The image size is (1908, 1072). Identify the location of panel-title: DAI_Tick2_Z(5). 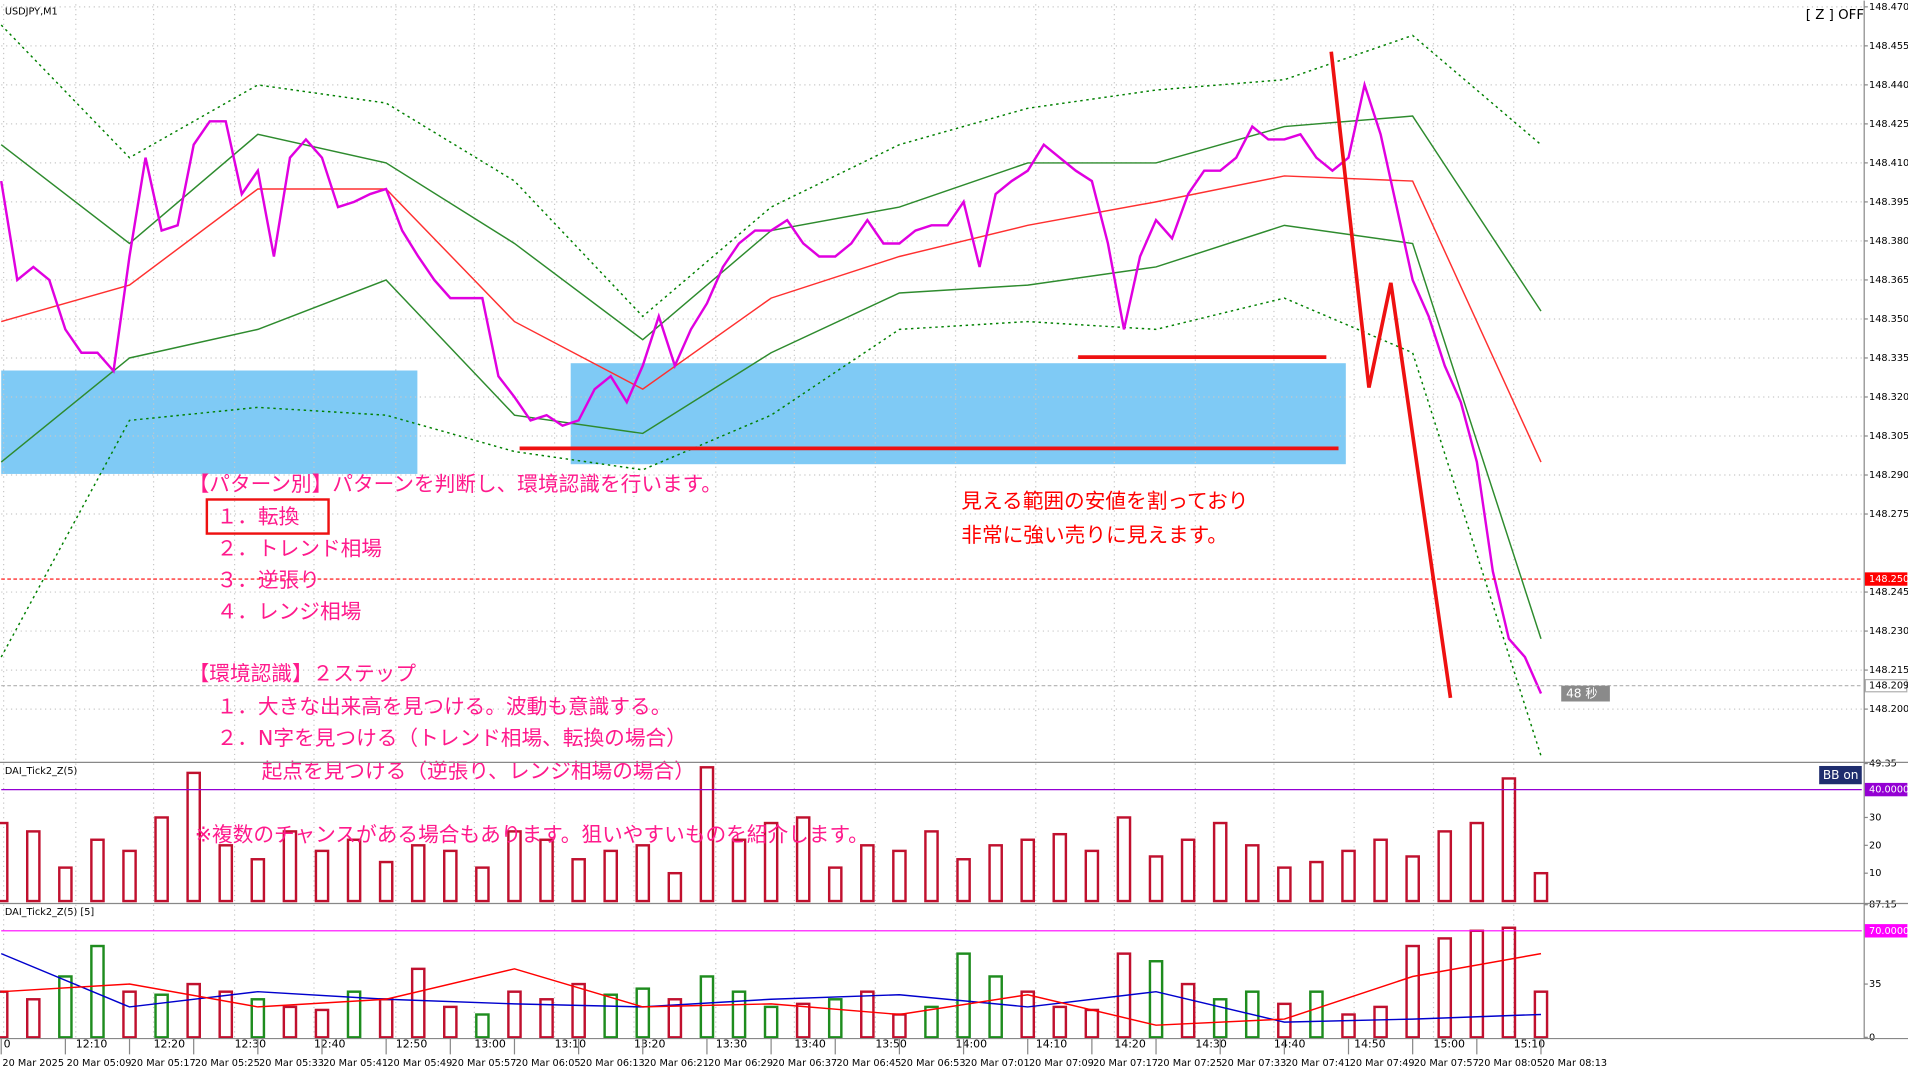
(41, 771).